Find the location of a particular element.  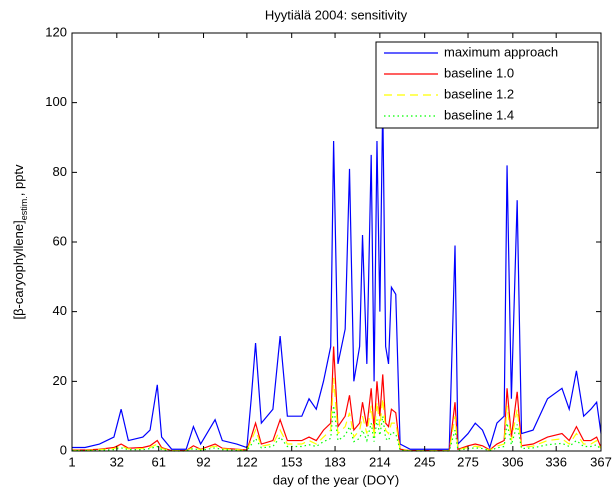

x-tick-label: 153 is located at coordinates (292, 461).